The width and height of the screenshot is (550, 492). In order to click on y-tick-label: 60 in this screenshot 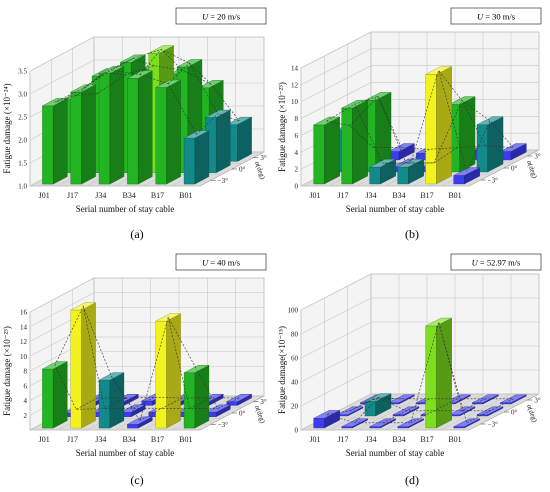, I will do `click(295, 359)`.